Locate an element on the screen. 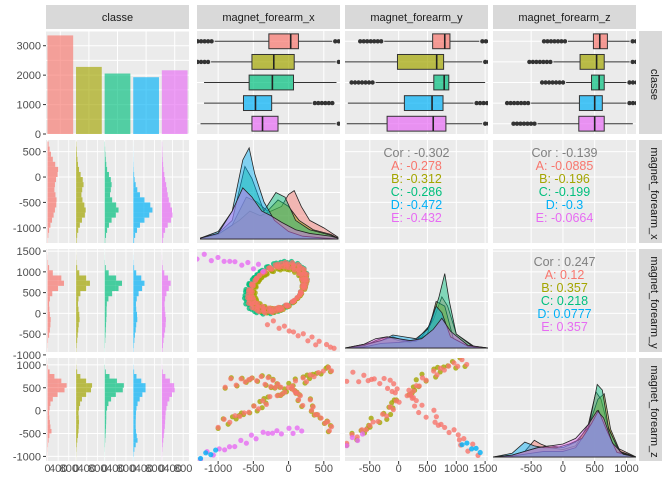  correlation-group-A: A: -0.278 is located at coordinates (416, 166).